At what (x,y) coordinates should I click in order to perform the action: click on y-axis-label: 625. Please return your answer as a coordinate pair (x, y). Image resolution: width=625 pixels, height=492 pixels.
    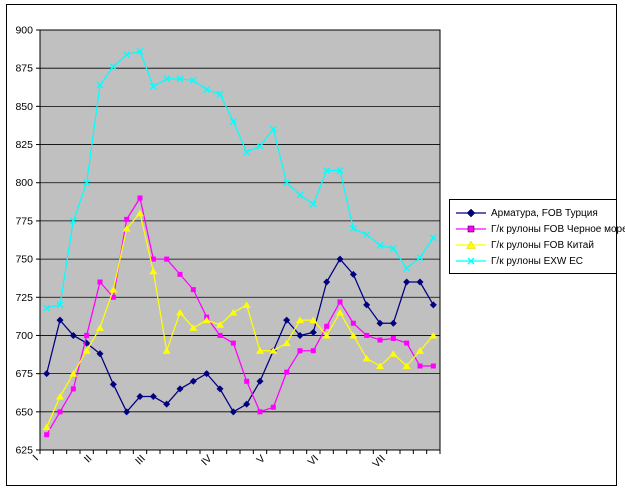
    Looking at the image, I should click on (24, 451).